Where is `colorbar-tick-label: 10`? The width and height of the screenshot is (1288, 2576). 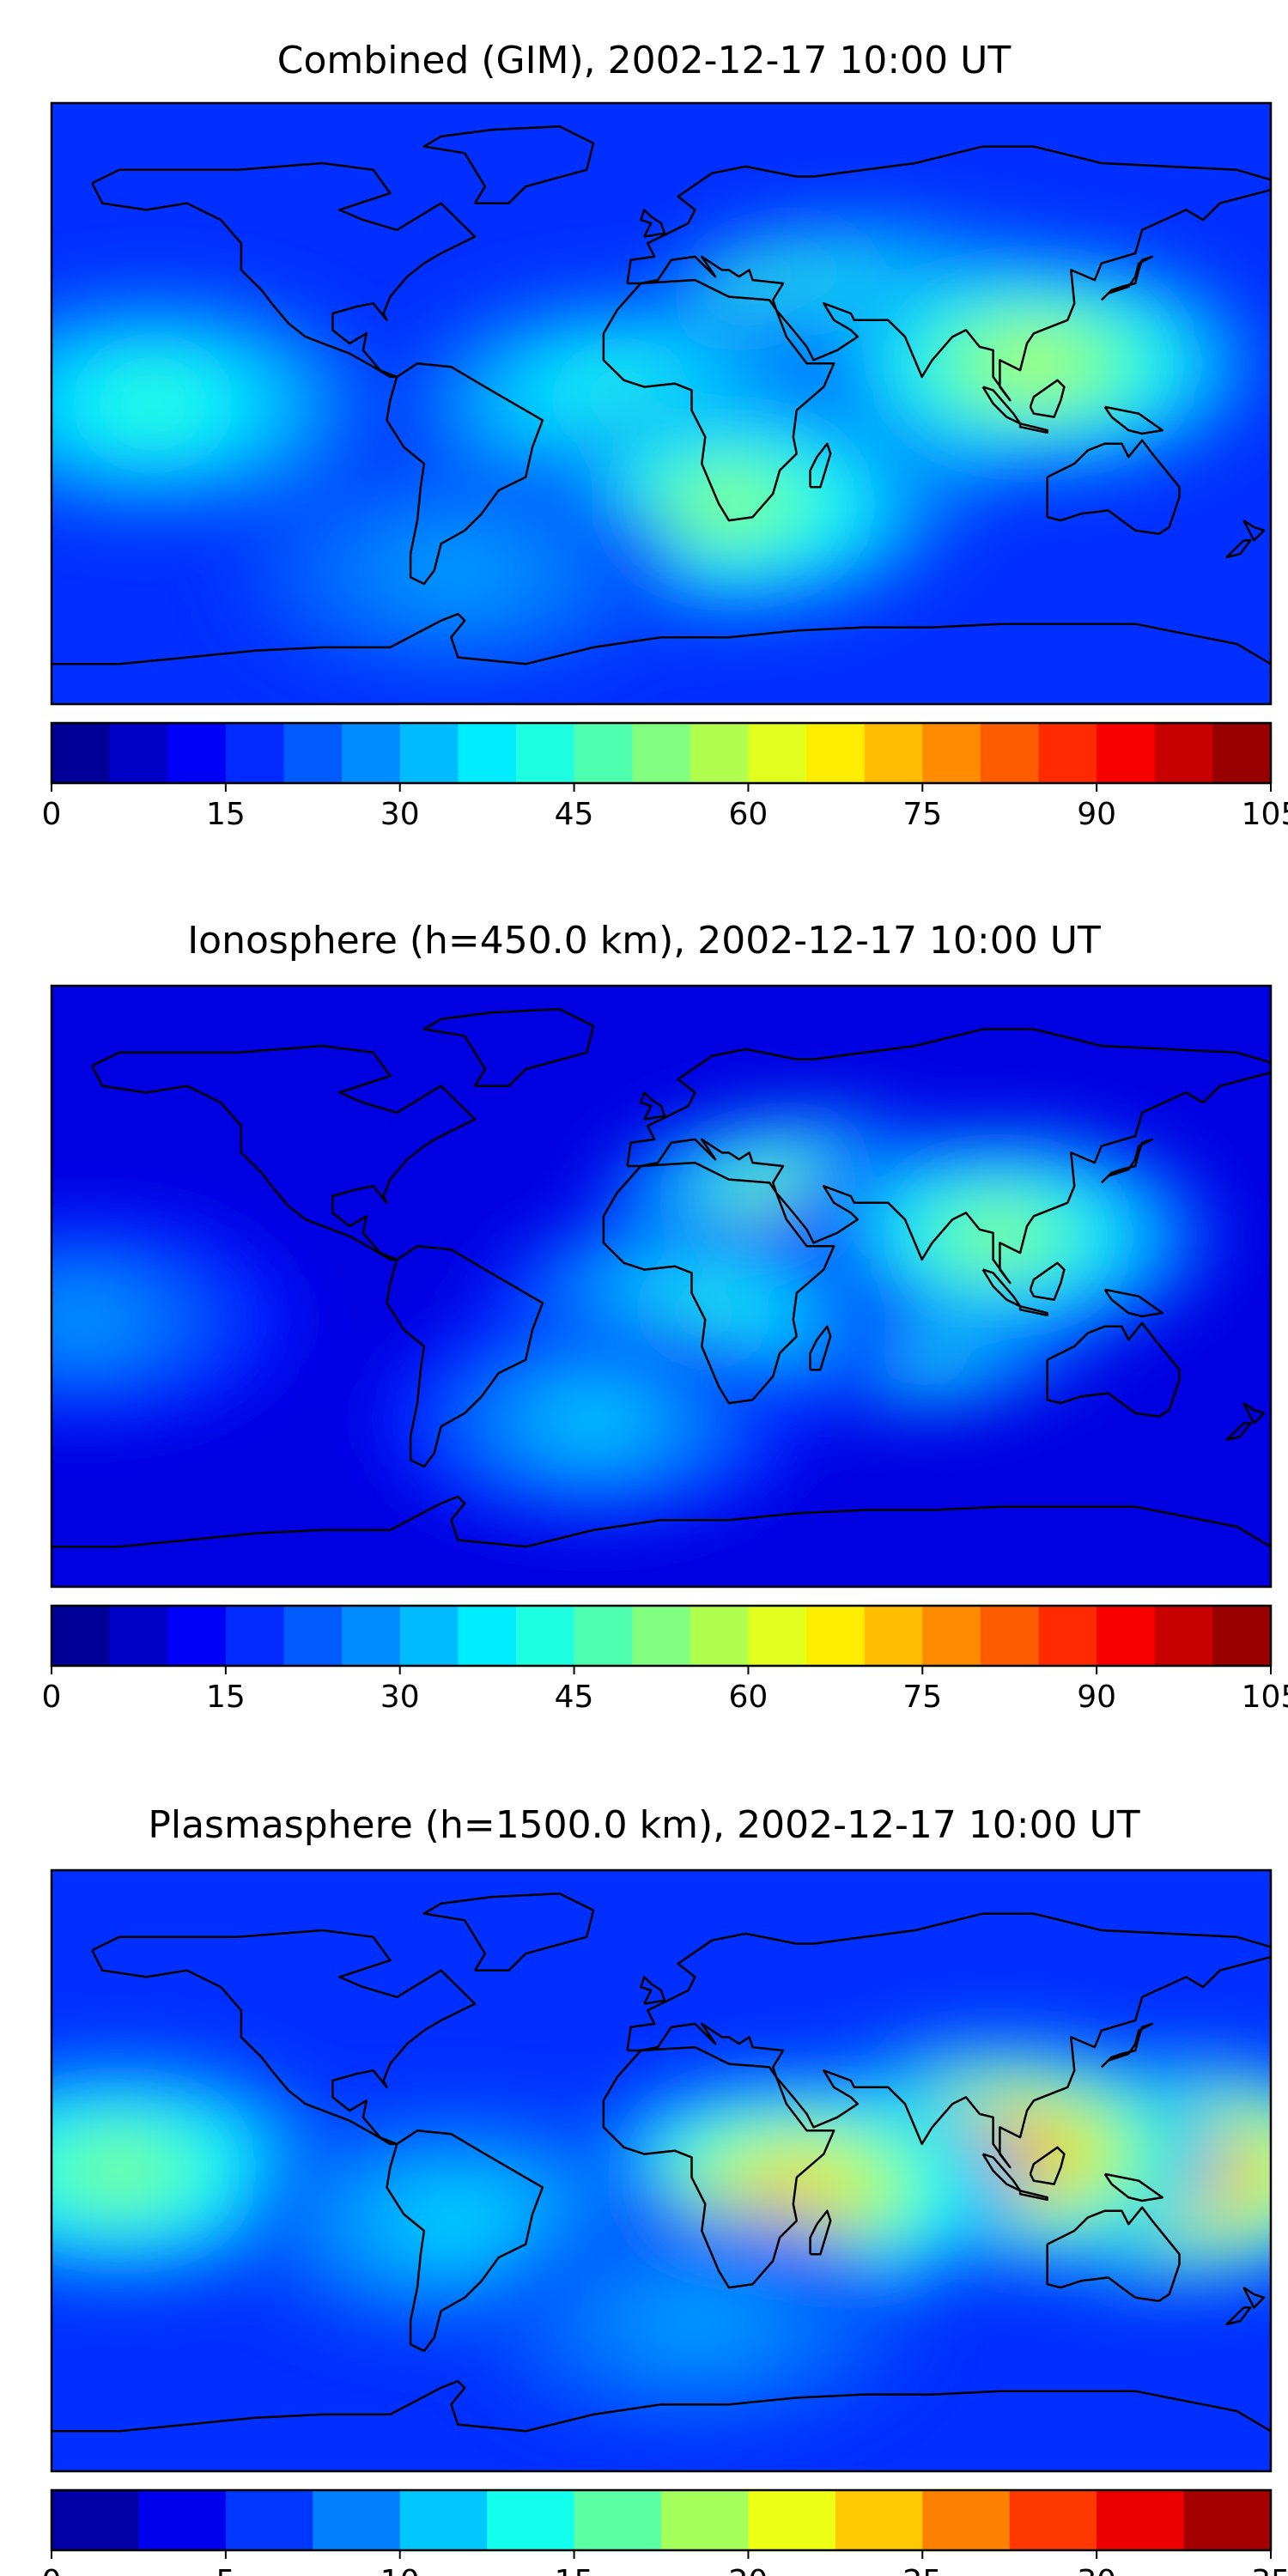
colorbar-tick-label: 10 is located at coordinates (400, 2570).